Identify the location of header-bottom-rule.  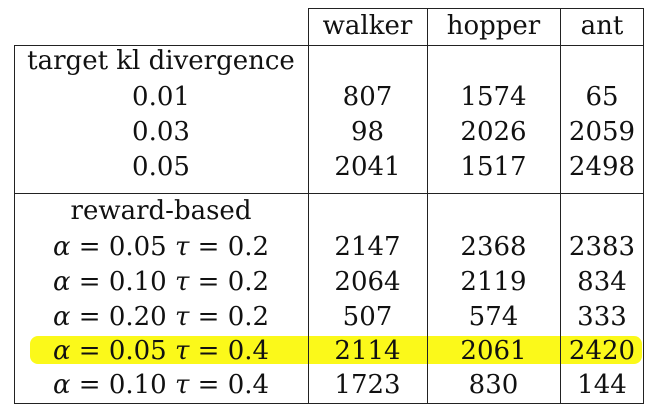
(329, 45).